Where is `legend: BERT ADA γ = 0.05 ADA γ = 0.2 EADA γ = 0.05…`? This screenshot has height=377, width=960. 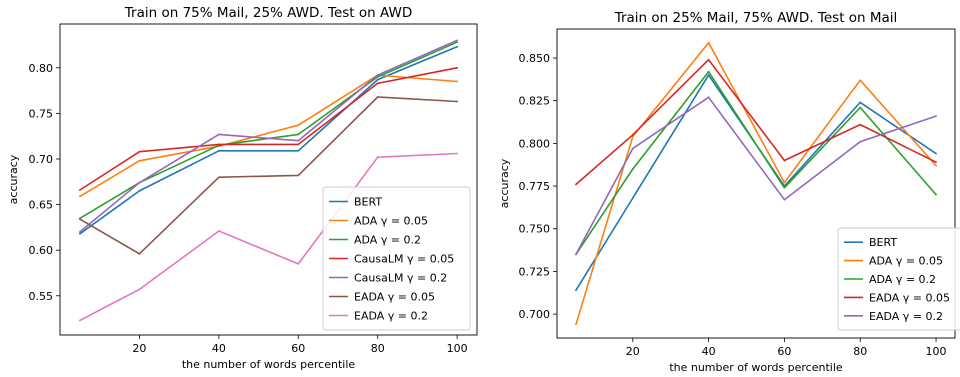
legend: BERT ADA γ = 0.05 ADA γ = 0.2 EADA γ = 0.05… is located at coordinates (898, 279).